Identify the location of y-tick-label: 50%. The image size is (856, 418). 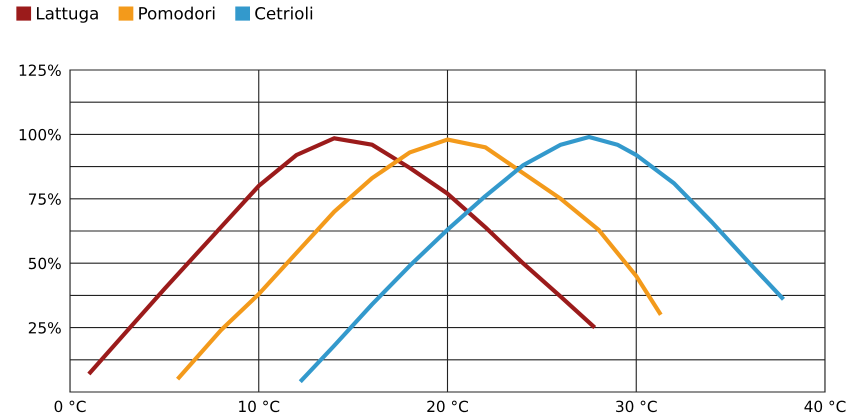
(44, 264).